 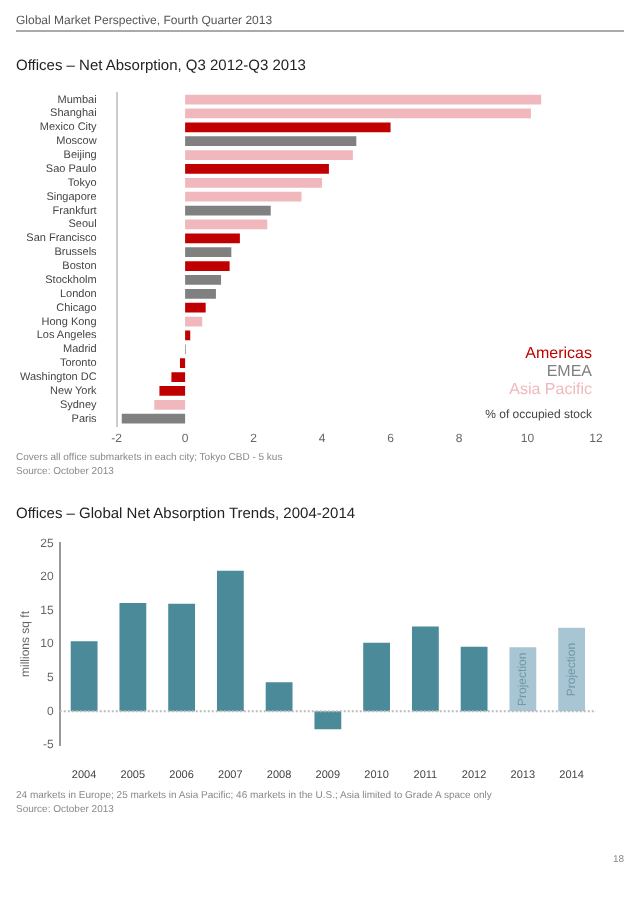 I want to click on text: Americas, so click(x=558, y=352).